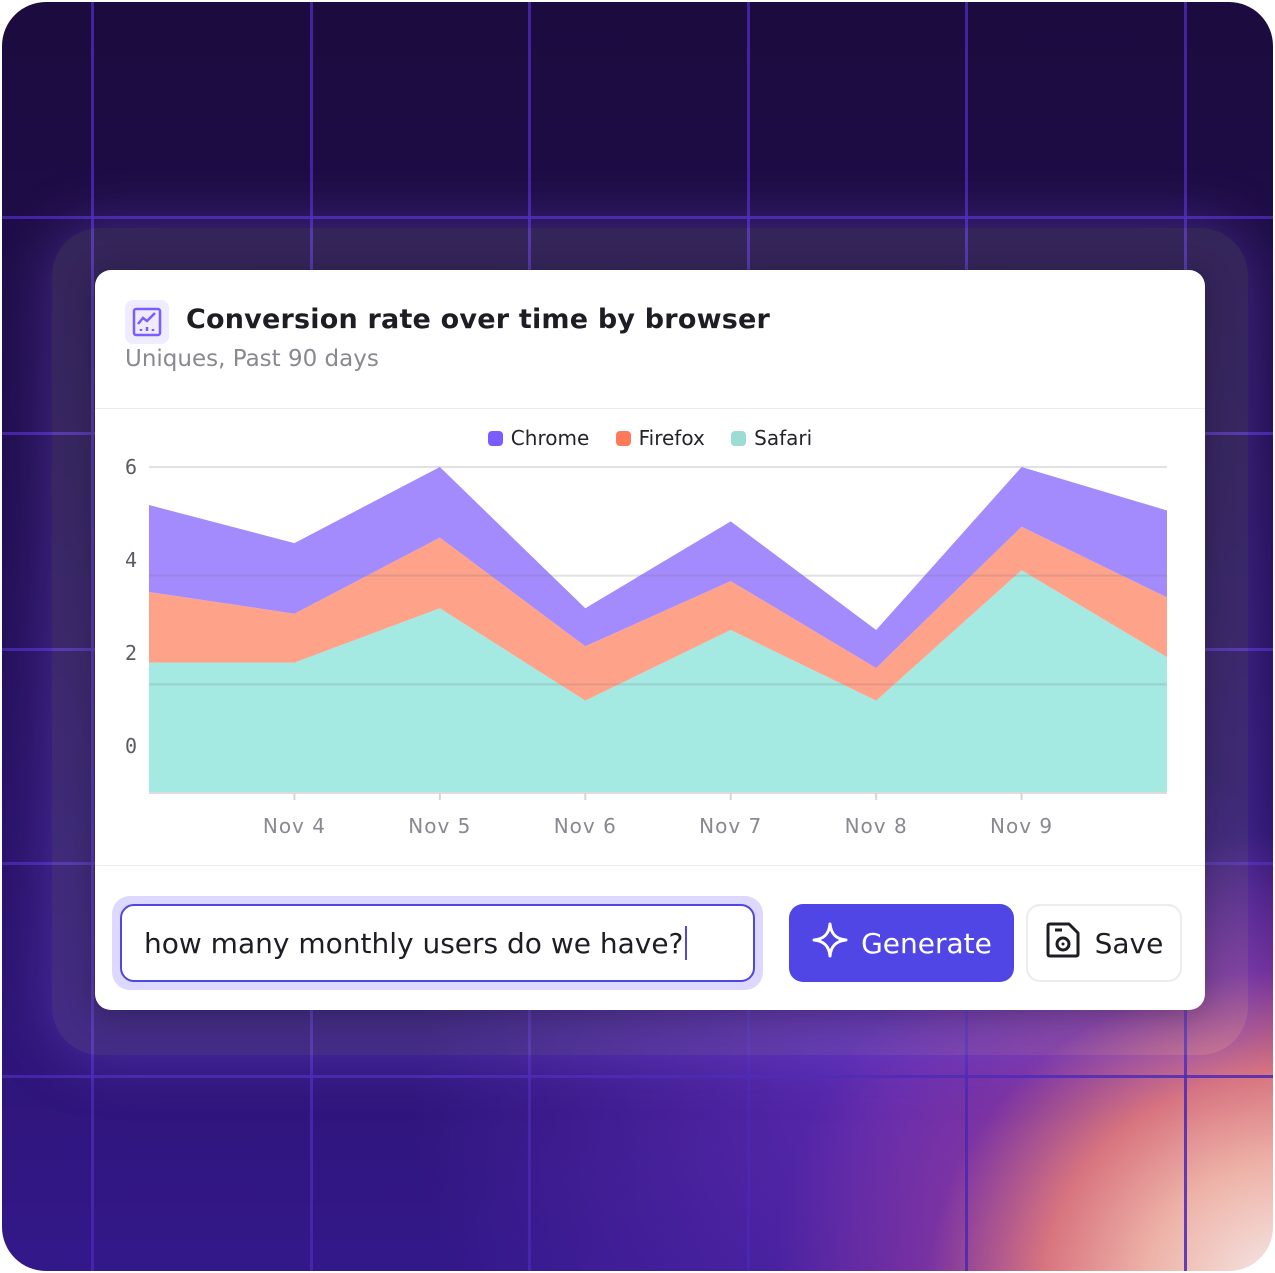 Image resolution: width=1275 pixels, height=1273 pixels. Describe the element at coordinates (1063, 943) in the screenshot. I see `save-icon` at that location.